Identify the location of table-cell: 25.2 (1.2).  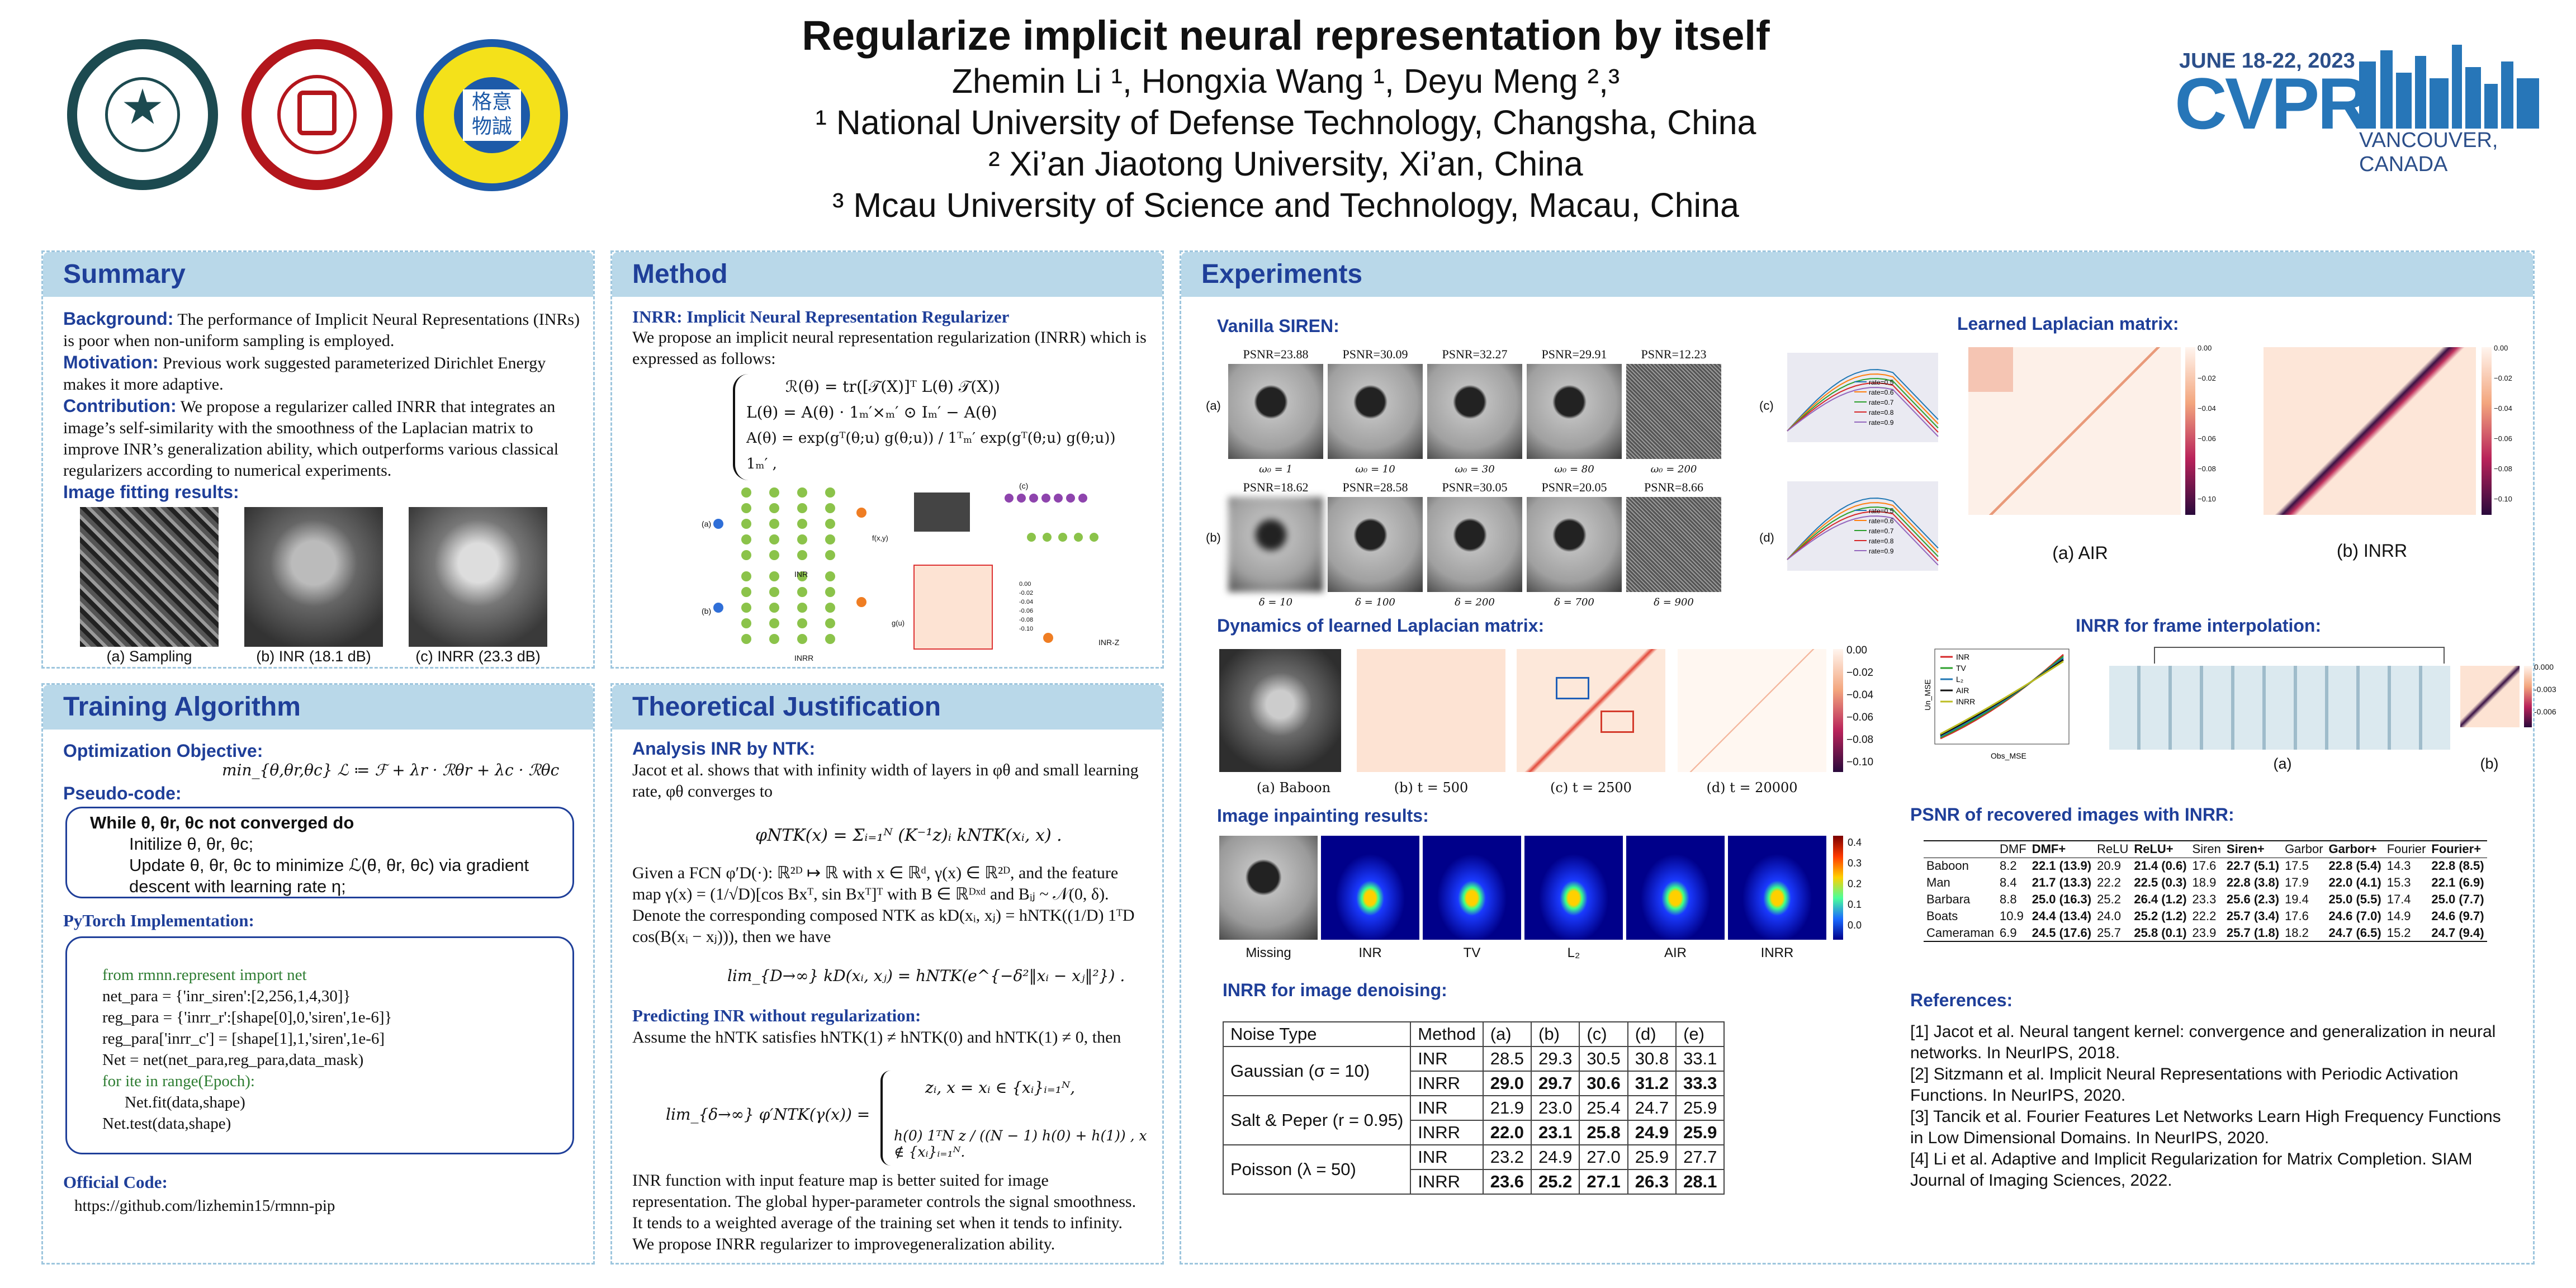
(2160, 916).